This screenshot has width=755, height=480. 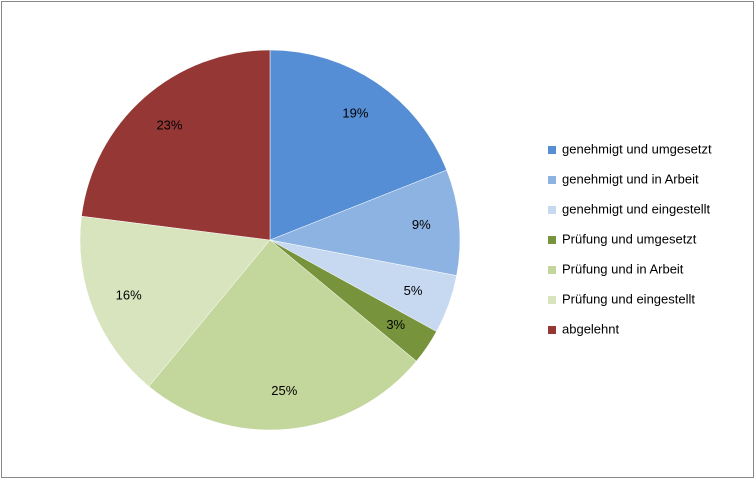 I want to click on legend-label: genehmigt und in Arbeit, so click(x=630, y=178).